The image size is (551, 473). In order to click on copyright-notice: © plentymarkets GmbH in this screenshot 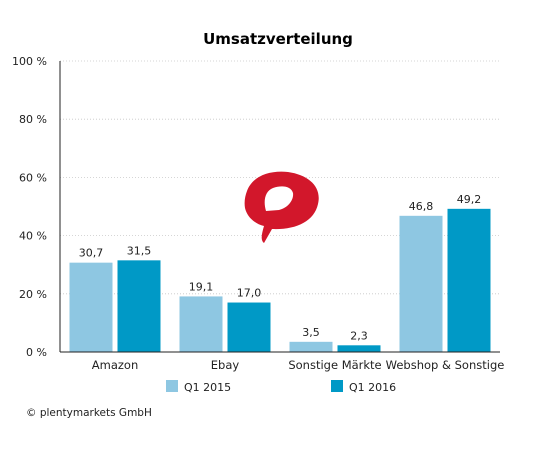, I will do `click(89, 413)`.